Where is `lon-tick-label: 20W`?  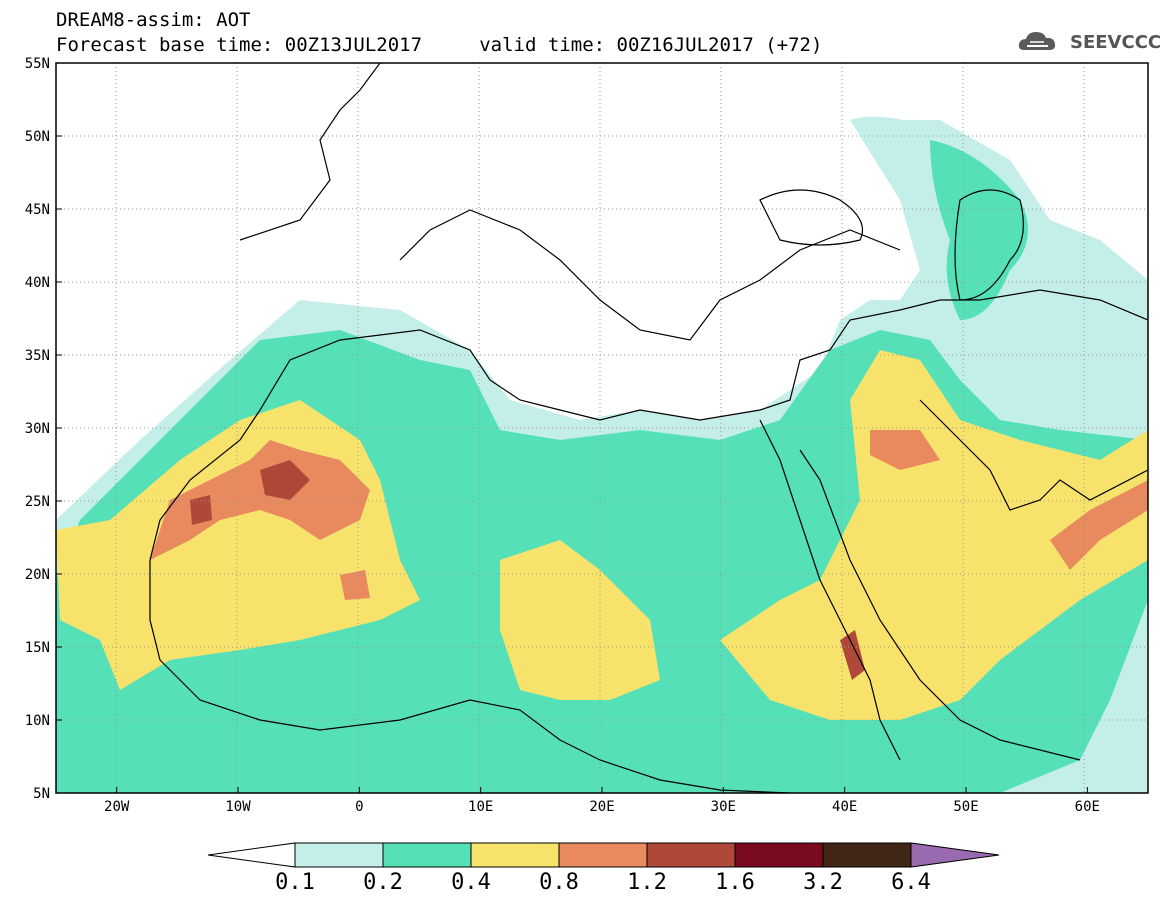
lon-tick-label: 20W is located at coordinates (117, 807).